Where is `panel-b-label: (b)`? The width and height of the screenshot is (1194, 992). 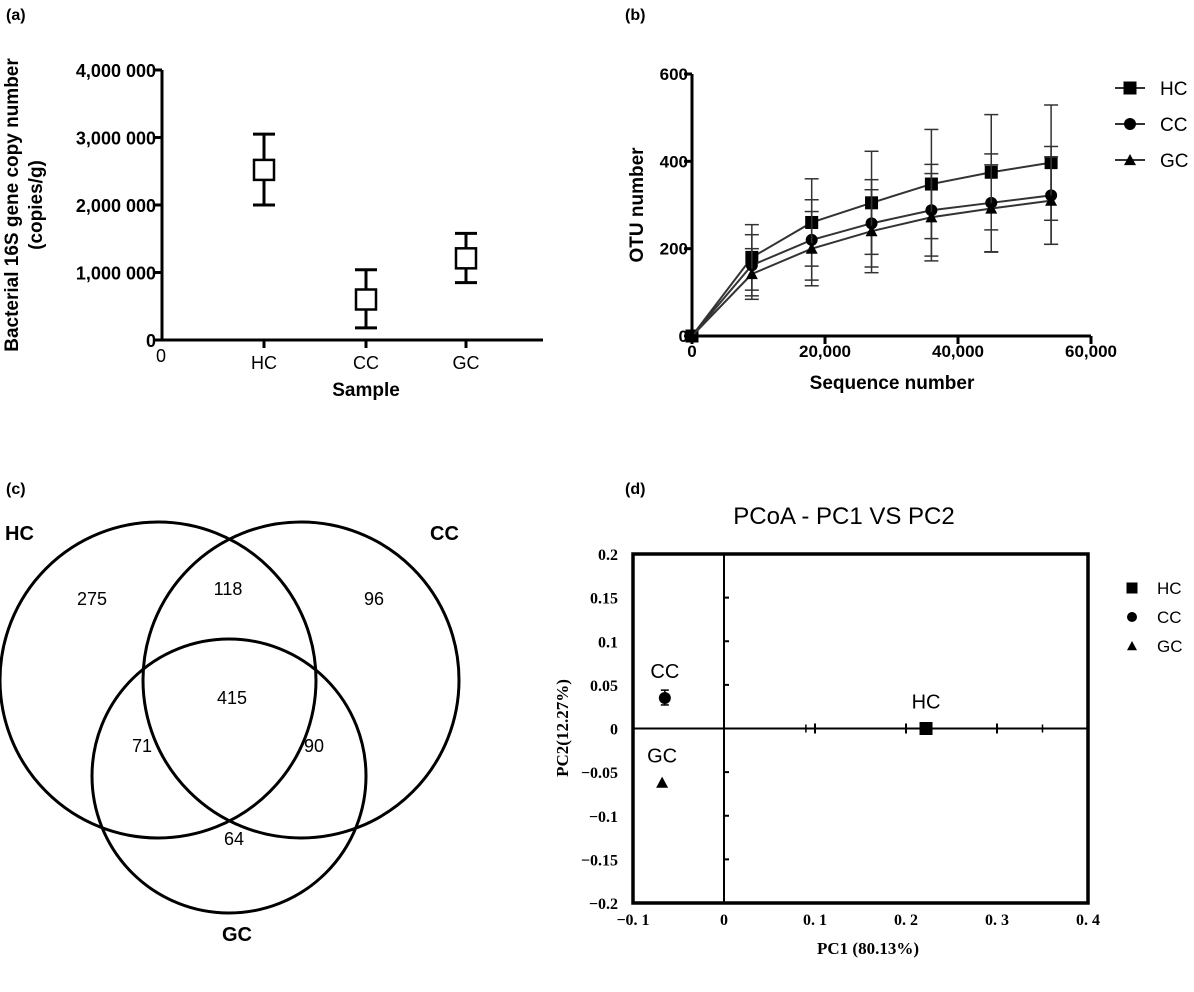 panel-b-label: (b) is located at coordinates (635, 15).